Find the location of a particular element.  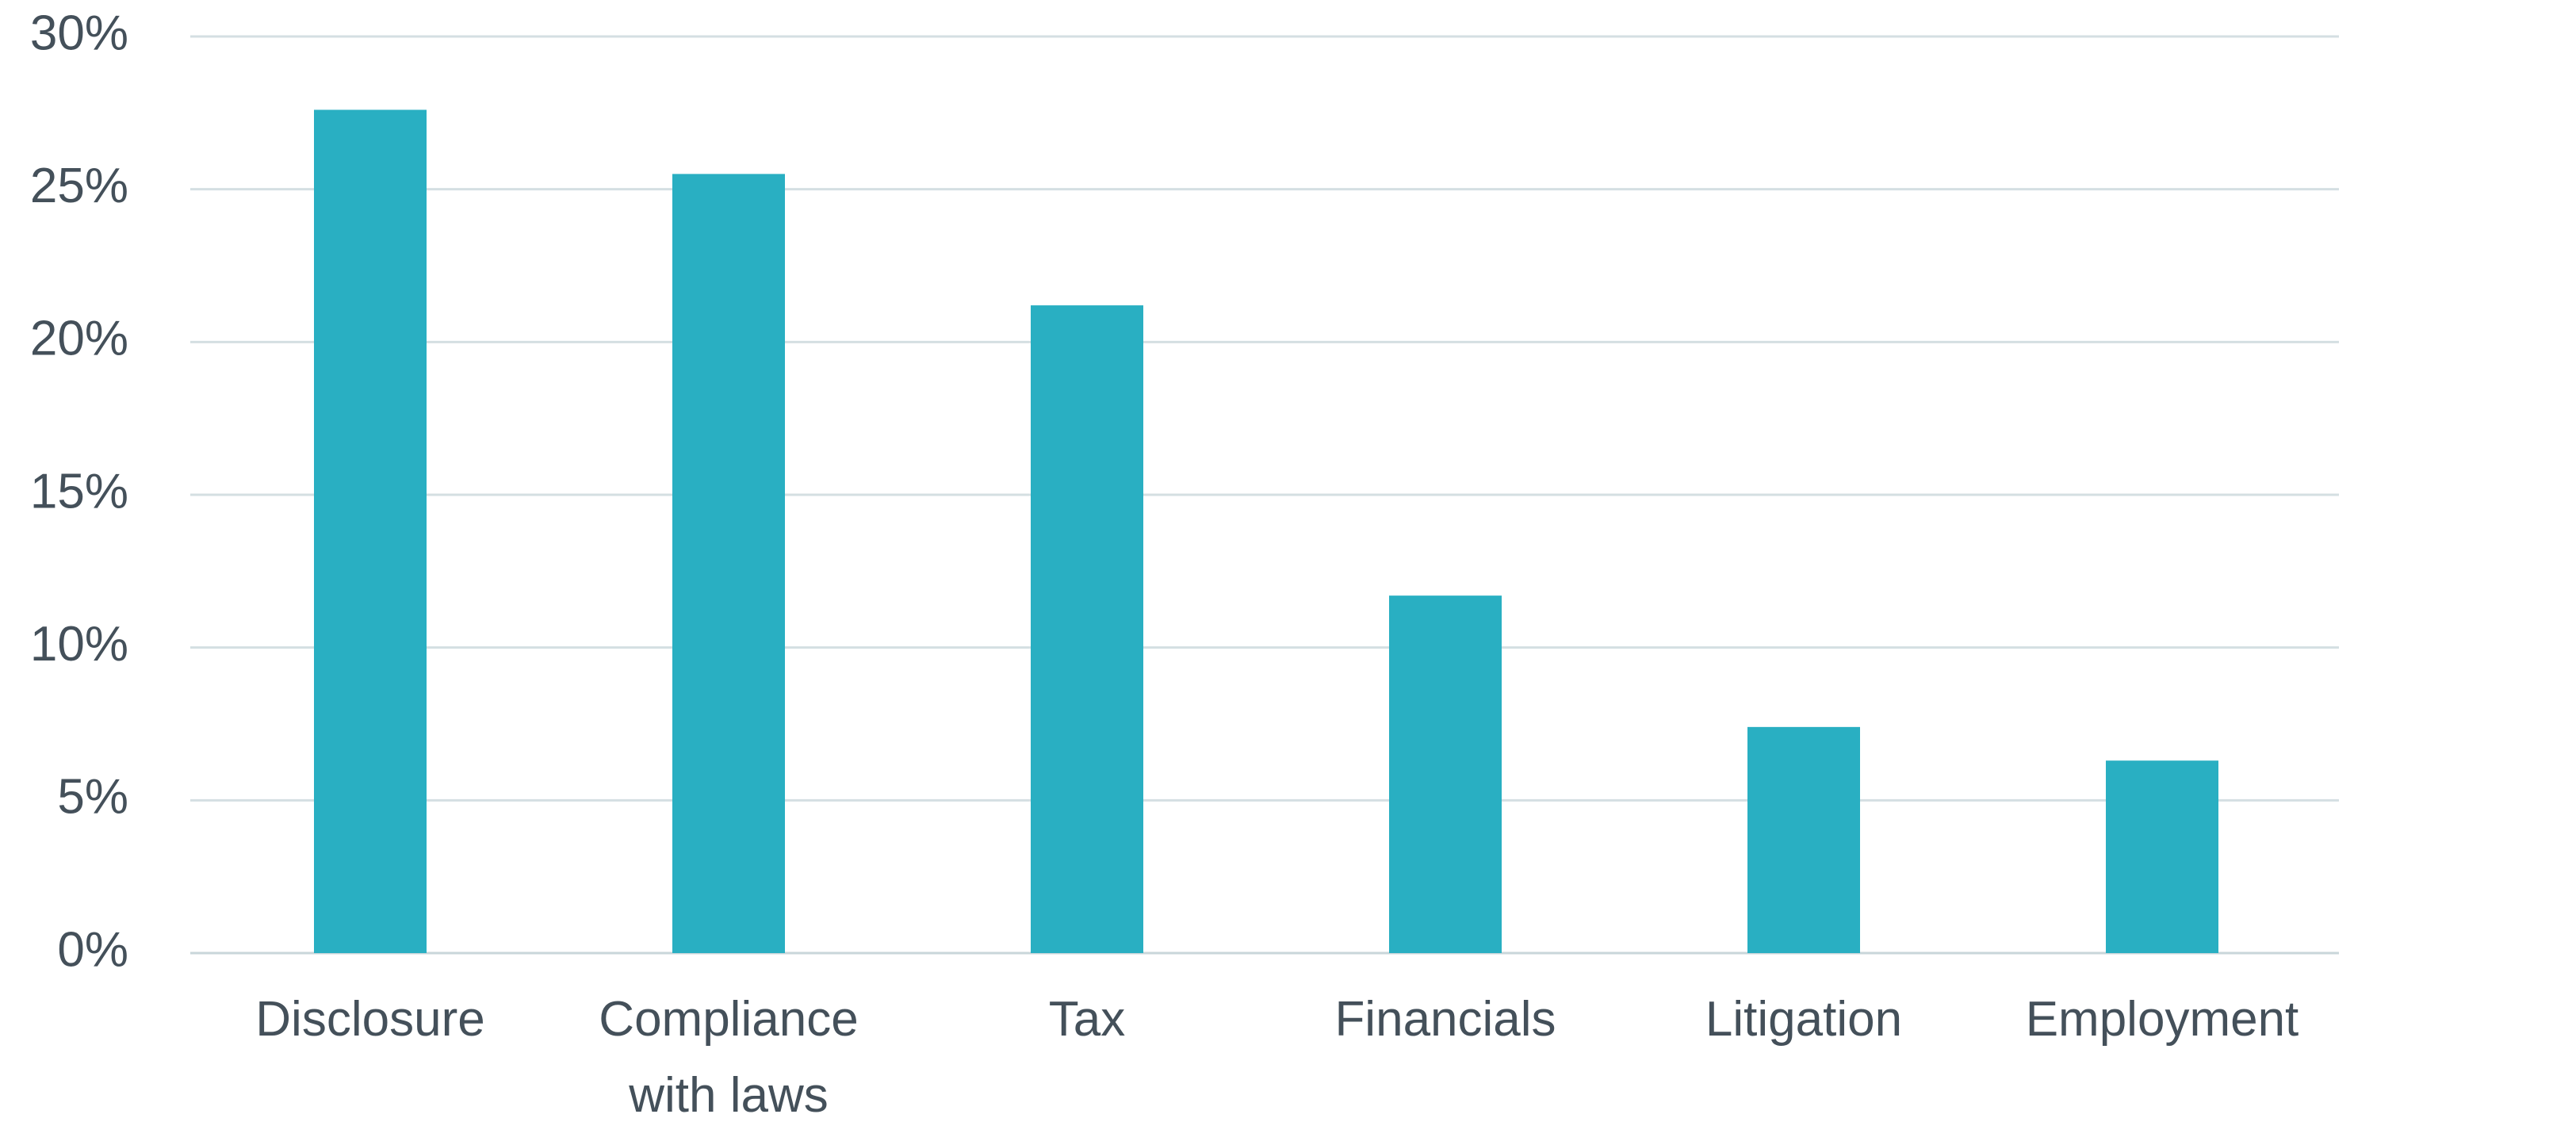

y-tick-label: 0% is located at coordinates (92, 950).